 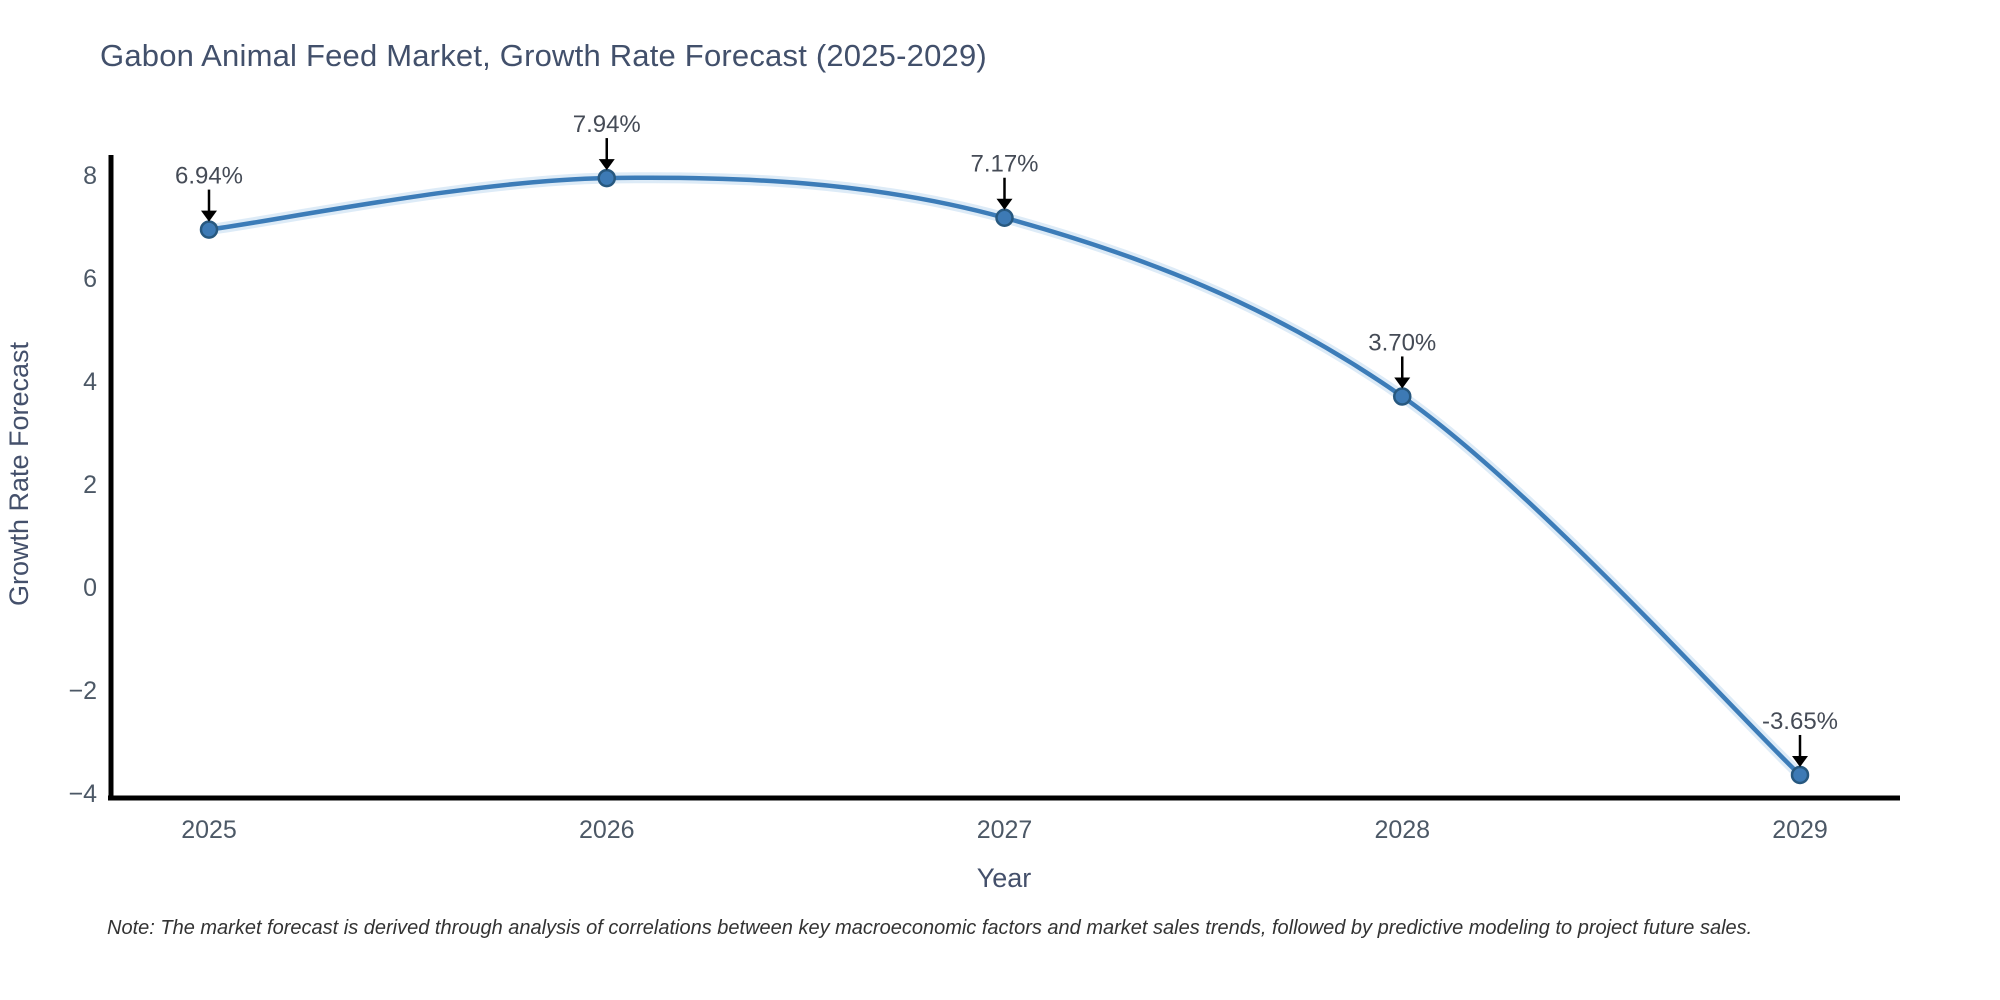 What do you see at coordinates (1004, 878) in the screenshot?
I see `x-axis-title: Year` at bounding box center [1004, 878].